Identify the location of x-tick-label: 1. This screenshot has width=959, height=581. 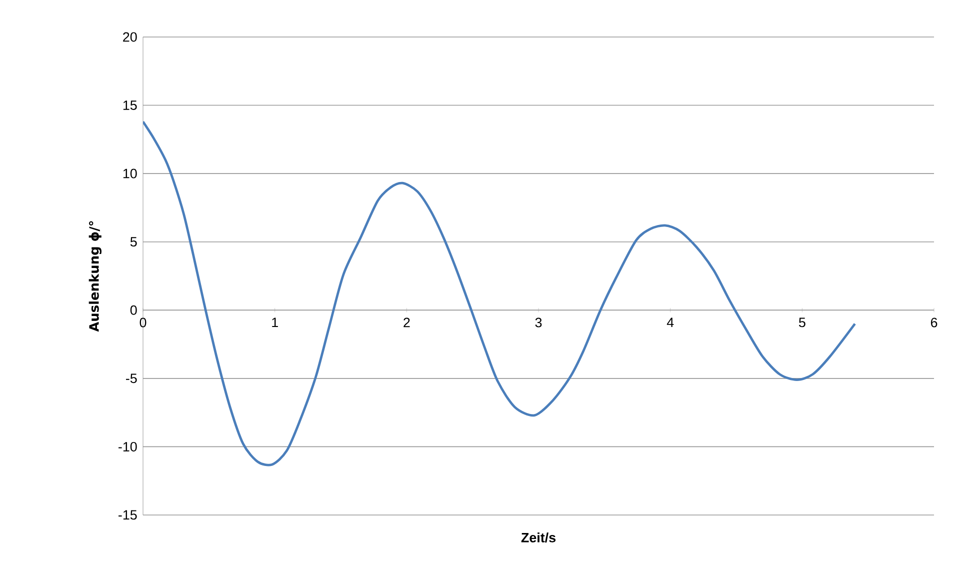
(275, 323).